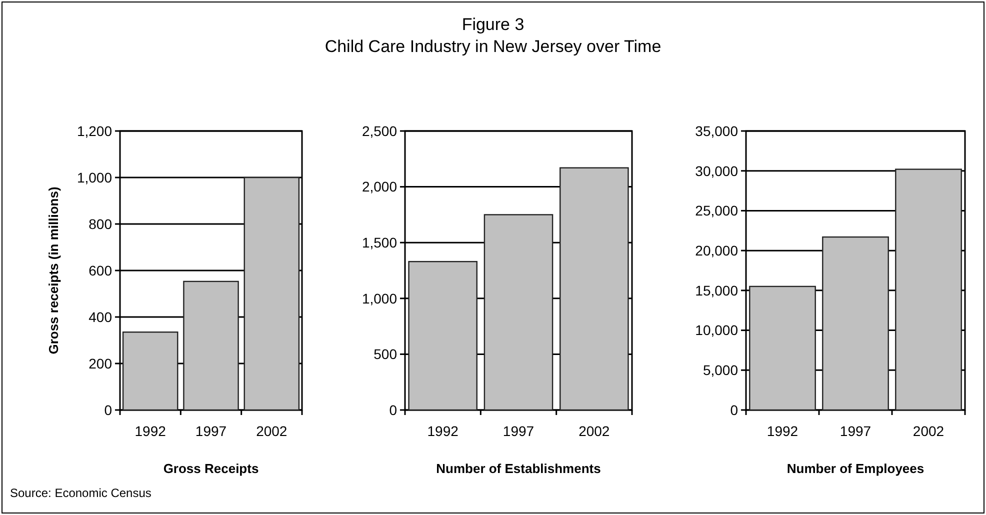 The width and height of the screenshot is (986, 515). I want to click on x-axis-title: Number of Employees, so click(855, 468).